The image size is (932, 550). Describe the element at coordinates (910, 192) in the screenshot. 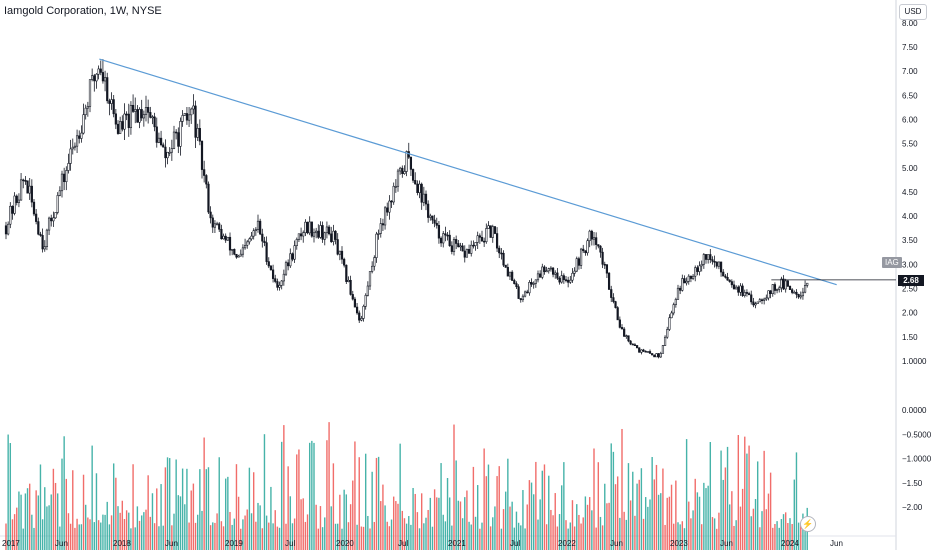

I see `price-tick-label: 4.50` at that location.